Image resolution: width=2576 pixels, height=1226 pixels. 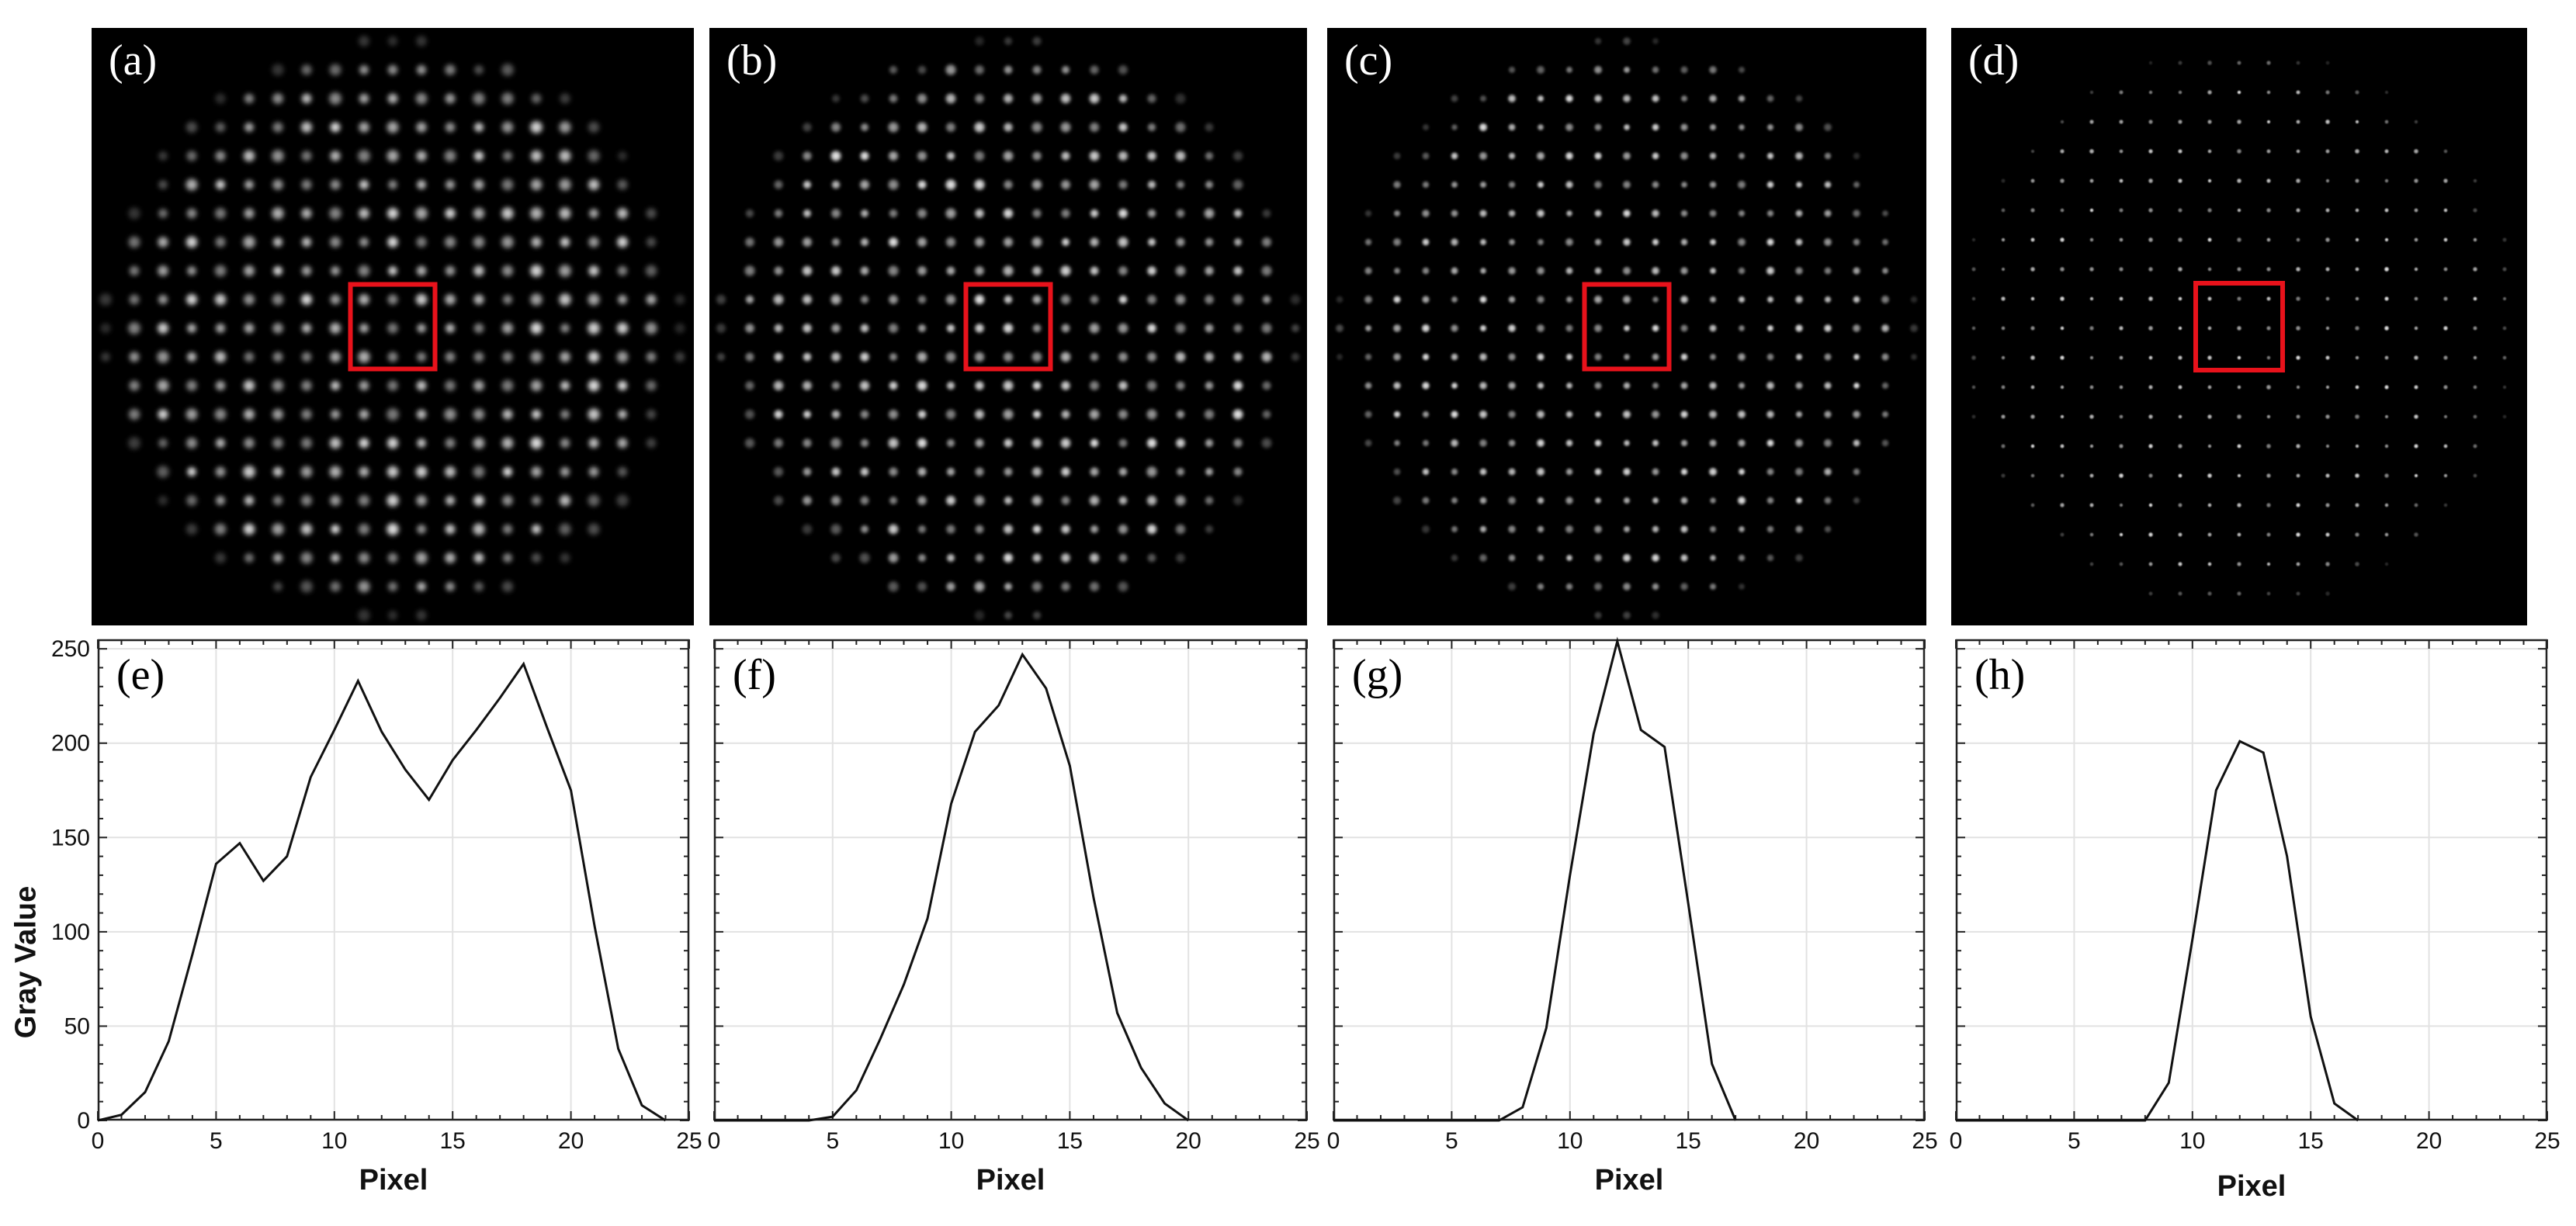 What do you see at coordinates (1014, 897) in the screenshot?
I see `profile-svg-f: 0 5 10 15 20 25` at bounding box center [1014, 897].